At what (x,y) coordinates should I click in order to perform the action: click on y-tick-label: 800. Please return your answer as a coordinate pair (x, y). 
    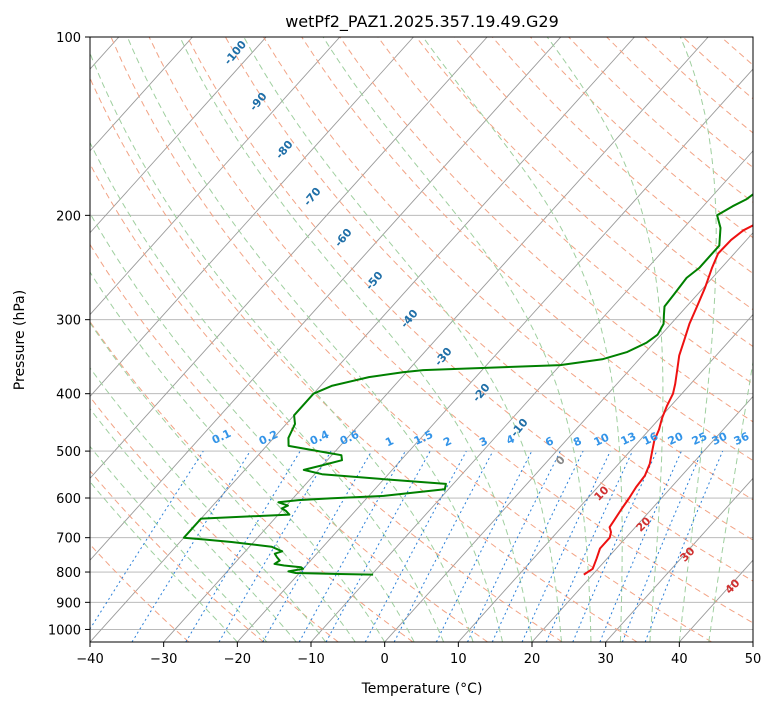
    Looking at the image, I should click on (68, 573).